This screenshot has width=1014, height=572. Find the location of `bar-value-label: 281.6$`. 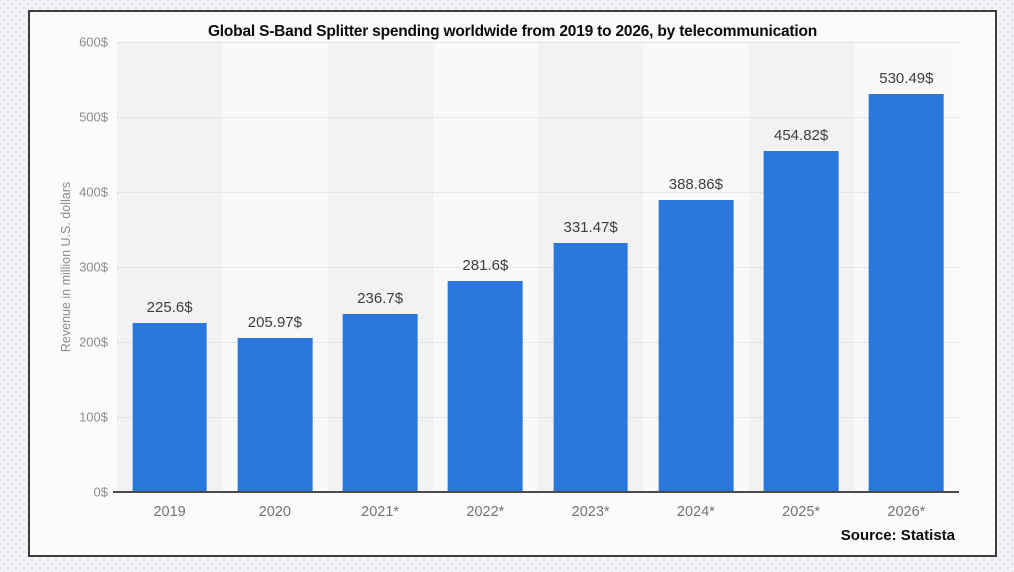

bar-value-label: 281.6$ is located at coordinates (485, 265).